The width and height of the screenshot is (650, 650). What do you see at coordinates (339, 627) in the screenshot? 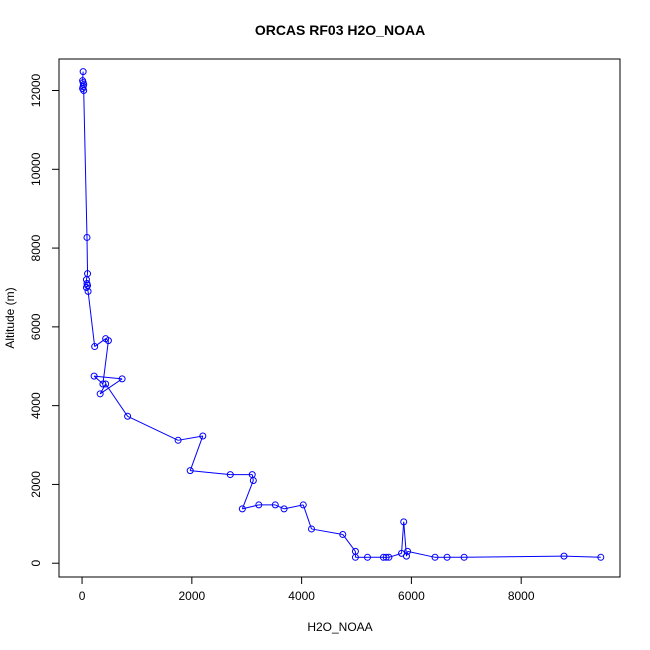
I see `x-axis-label: H2O_NOAA` at bounding box center [339, 627].